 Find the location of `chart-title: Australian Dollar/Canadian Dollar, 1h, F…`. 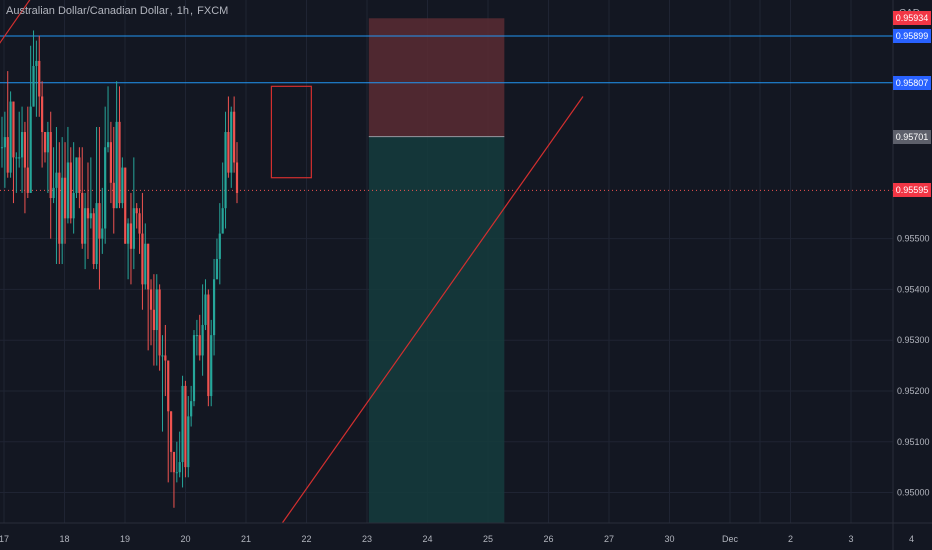

chart-title: Australian Dollar/Canadian Dollar, 1h, F… is located at coordinates (117, 11).